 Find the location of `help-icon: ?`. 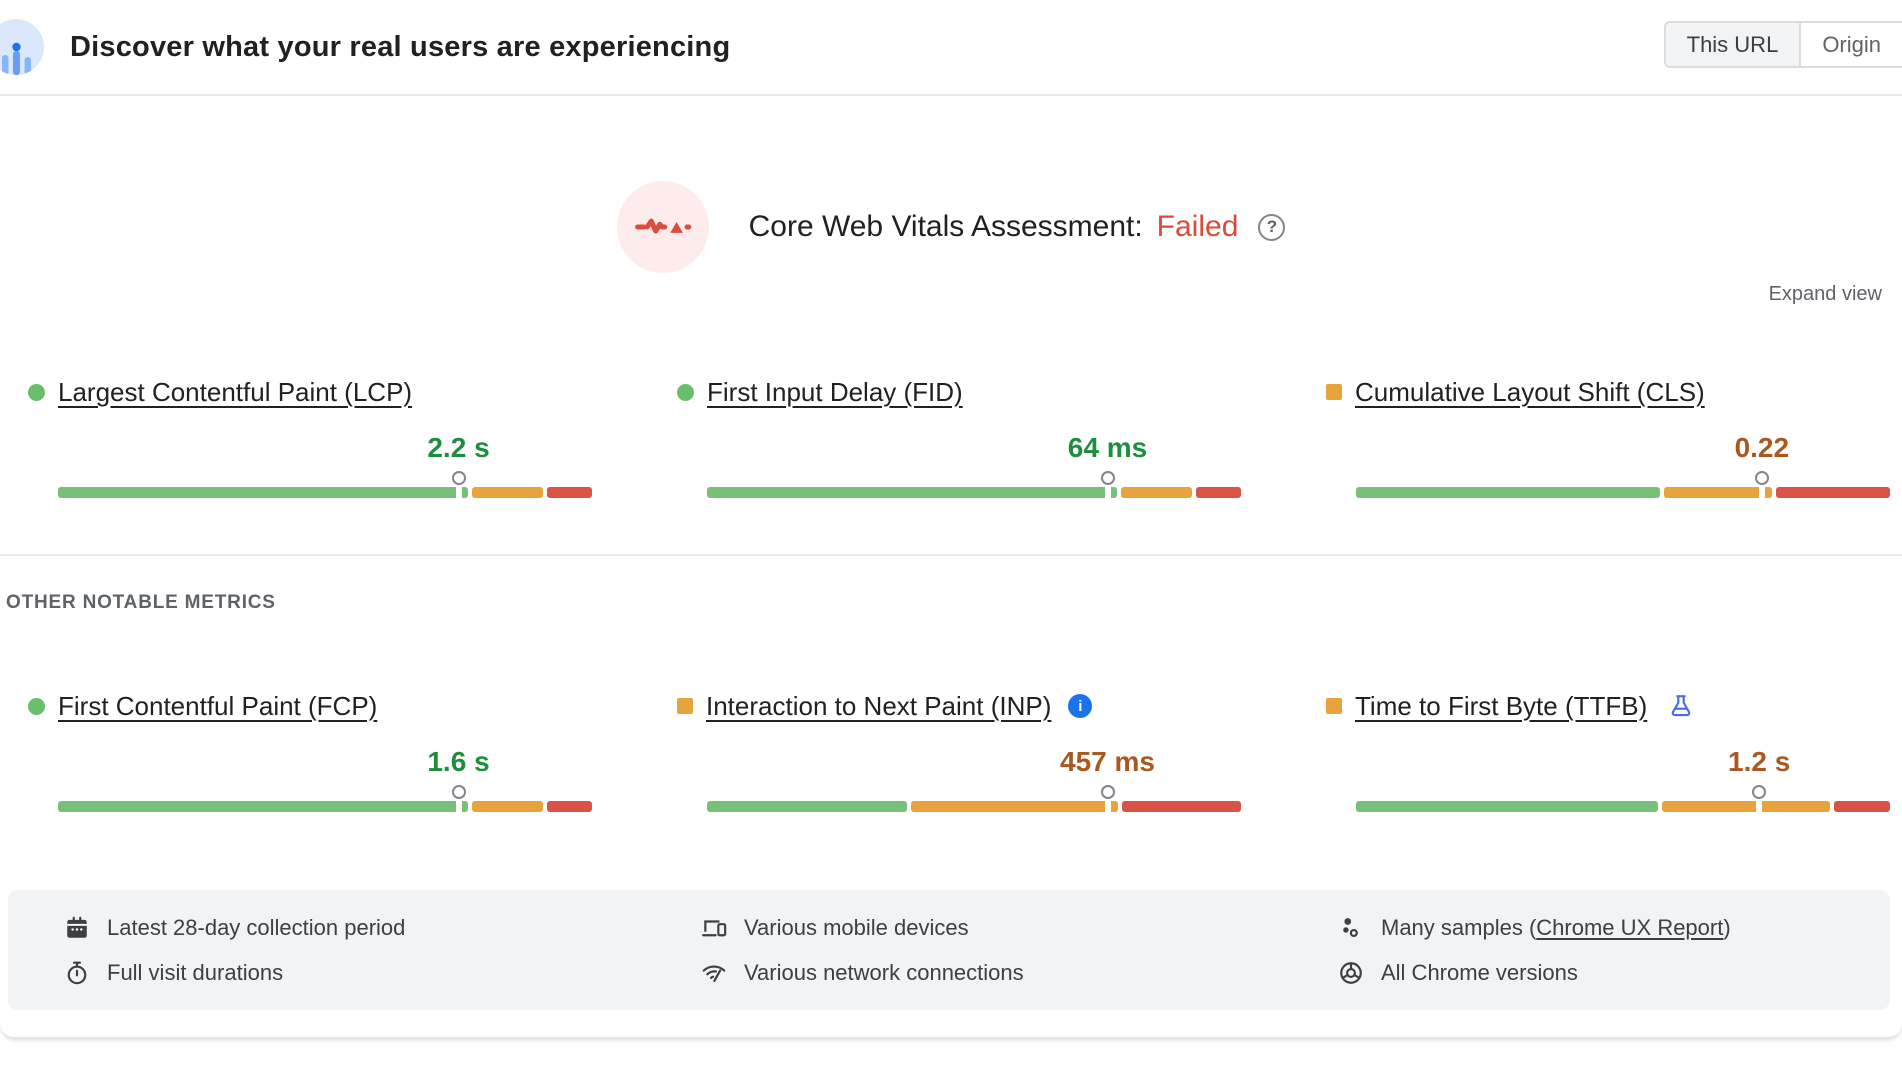

help-icon: ? is located at coordinates (1272, 227).